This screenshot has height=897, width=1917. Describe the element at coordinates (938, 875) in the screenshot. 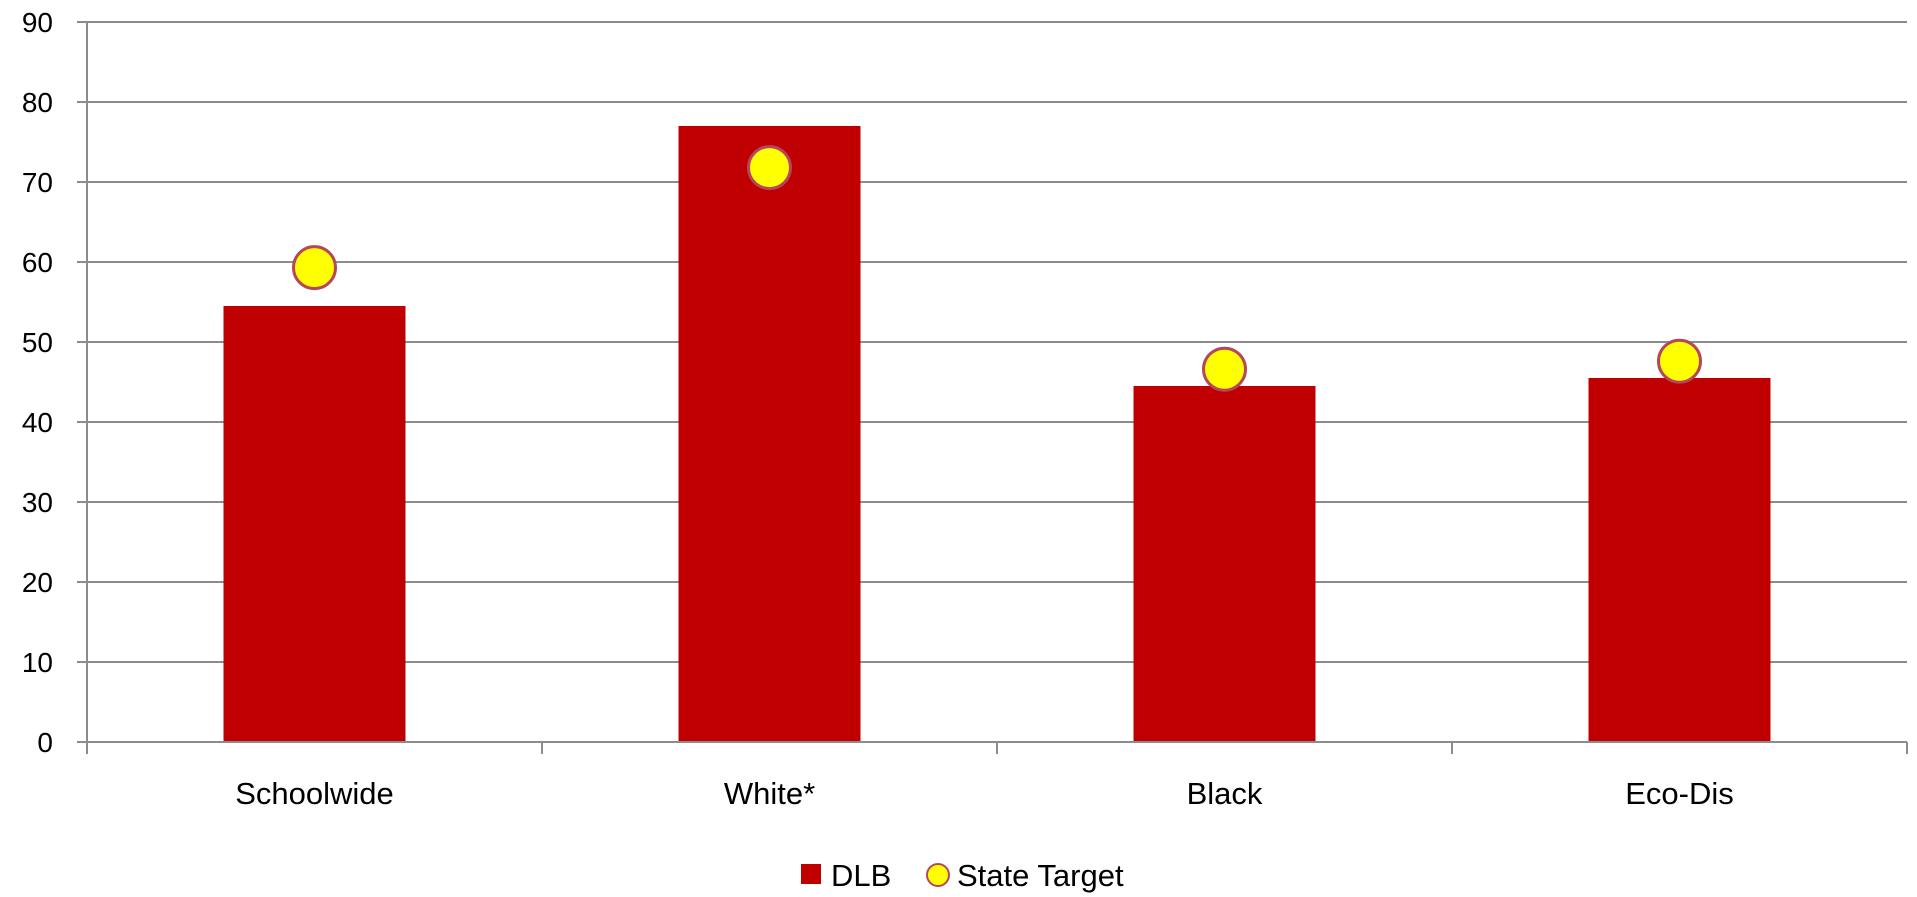

I see `legend-marker-swatch` at that location.